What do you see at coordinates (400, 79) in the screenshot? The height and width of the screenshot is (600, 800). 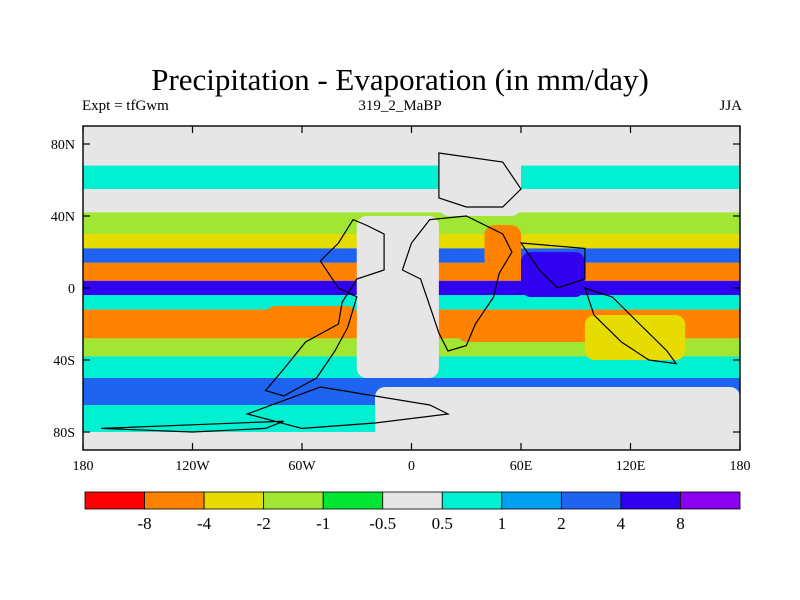 I see `chart-title: Precipitation - Evaporation (in mm/day)` at bounding box center [400, 79].